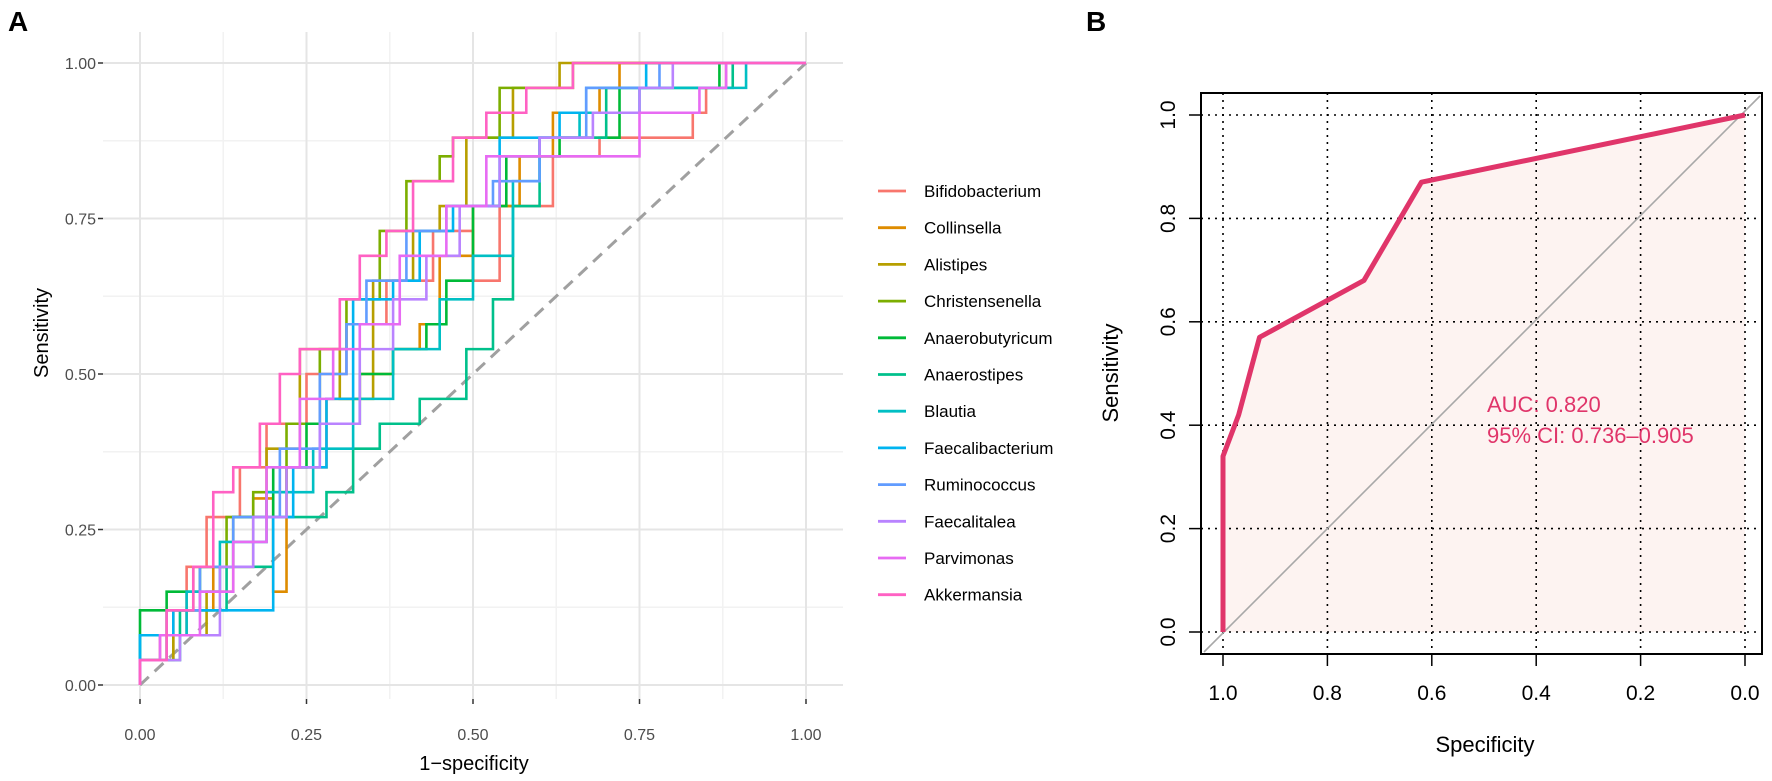 The height and width of the screenshot is (781, 1772). Describe the element at coordinates (1168, 631) in the screenshot. I see `y-tick-label: 0.0` at that location.